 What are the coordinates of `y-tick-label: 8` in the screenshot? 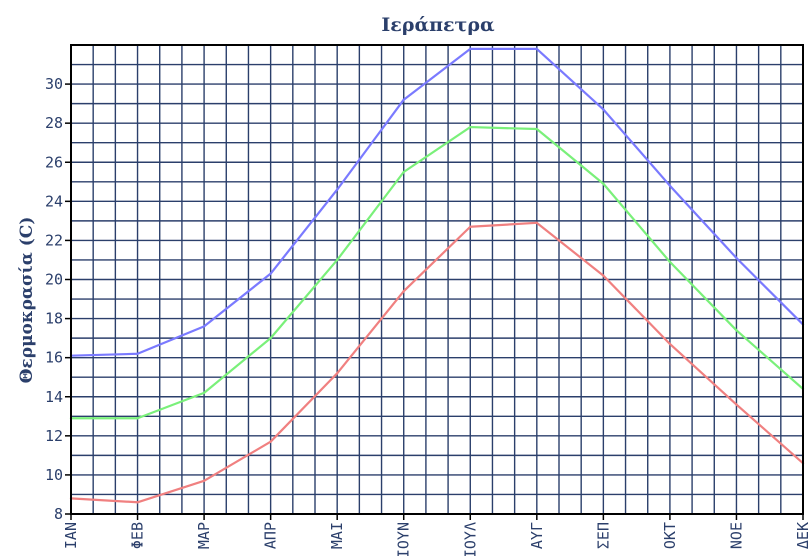 It's located at (58, 514).